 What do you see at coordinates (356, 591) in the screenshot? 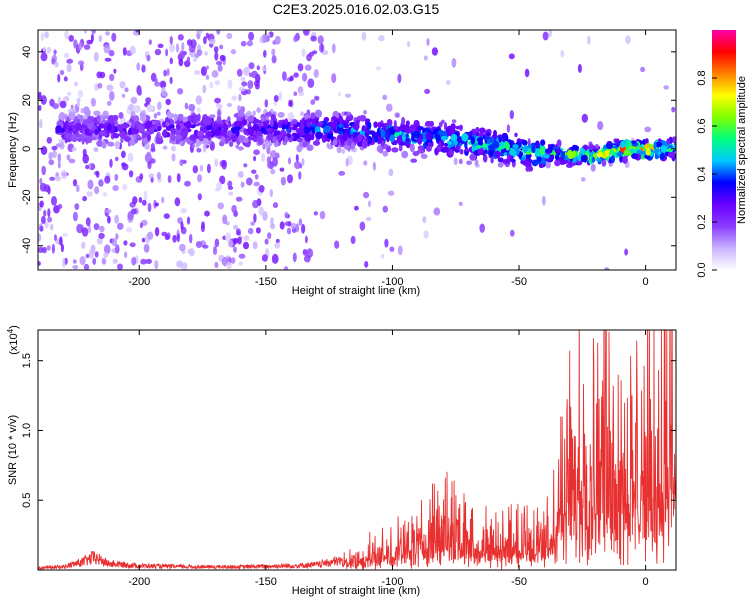
I see `snr-x-label: Height of straight line (km)` at bounding box center [356, 591].